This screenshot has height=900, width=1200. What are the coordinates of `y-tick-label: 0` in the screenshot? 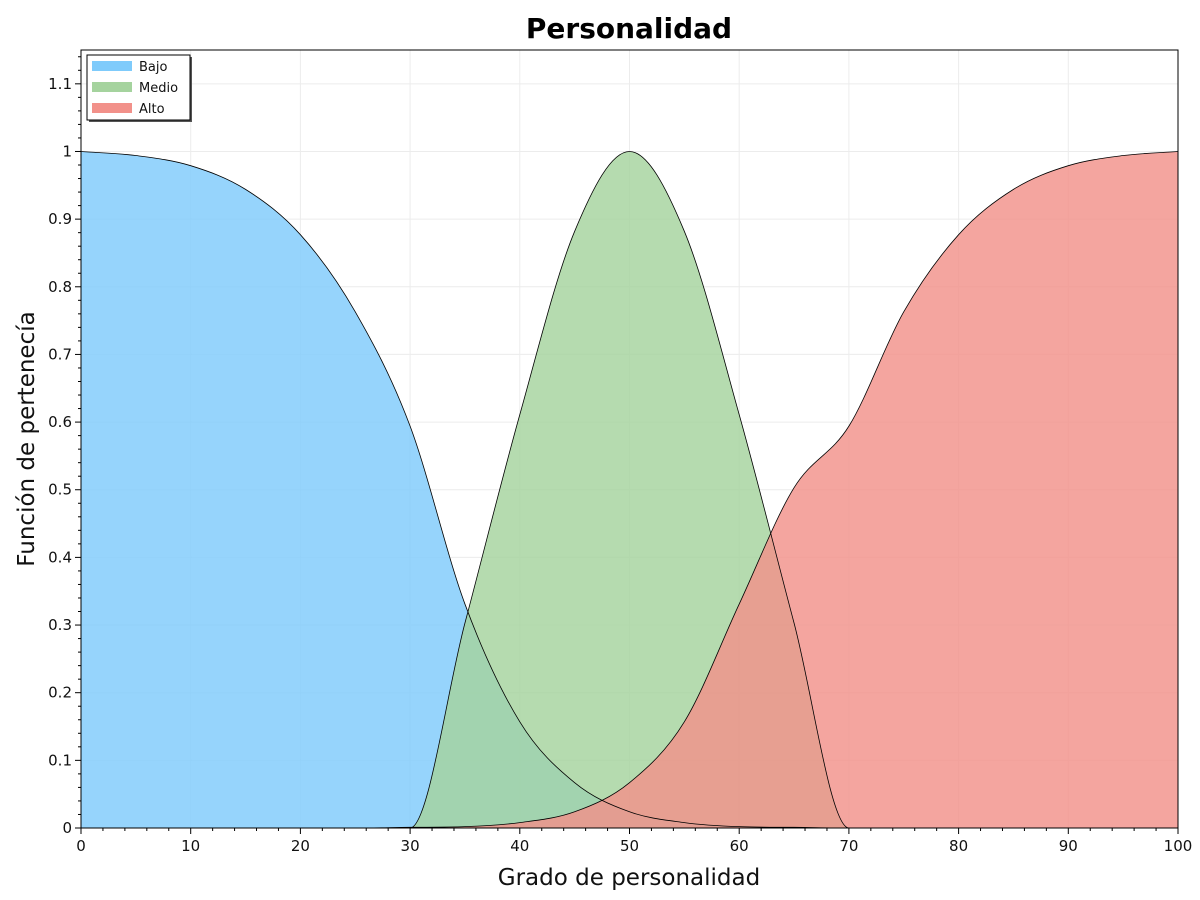 It's located at (67, 828).